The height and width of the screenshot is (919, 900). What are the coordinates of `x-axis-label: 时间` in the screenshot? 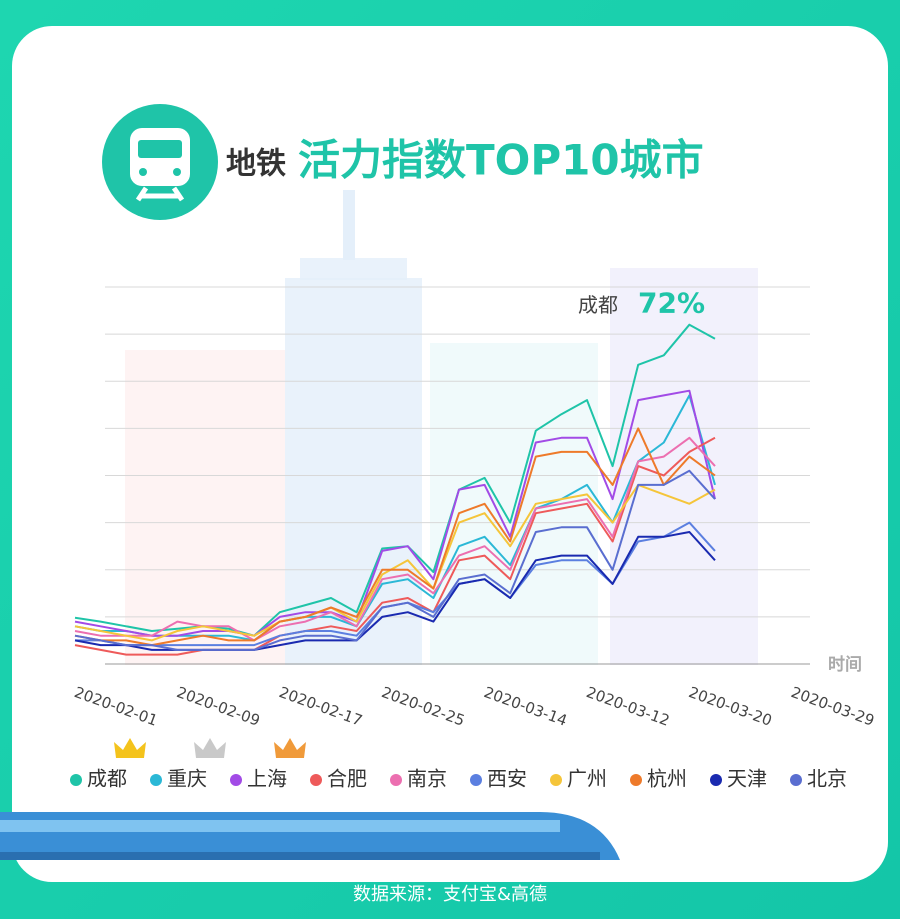 It's located at (845, 664).